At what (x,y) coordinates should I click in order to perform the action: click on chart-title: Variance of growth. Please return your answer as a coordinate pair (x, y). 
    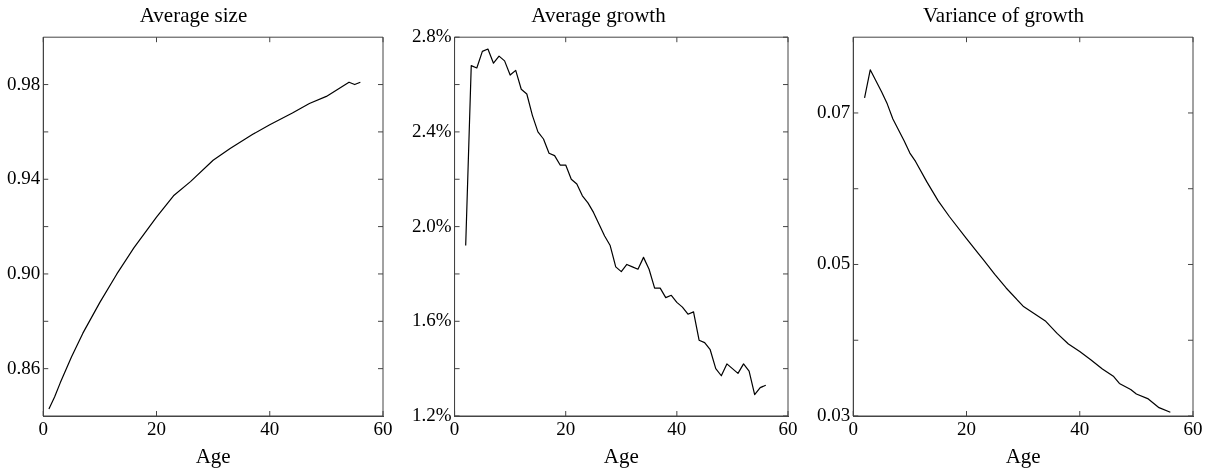
    Looking at the image, I should click on (1004, 15).